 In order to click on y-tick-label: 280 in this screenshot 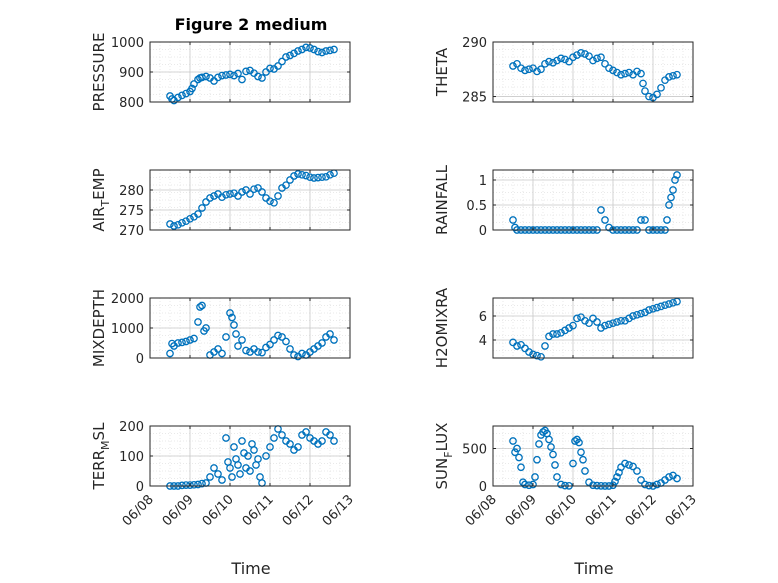, I will do `click(131, 191)`.